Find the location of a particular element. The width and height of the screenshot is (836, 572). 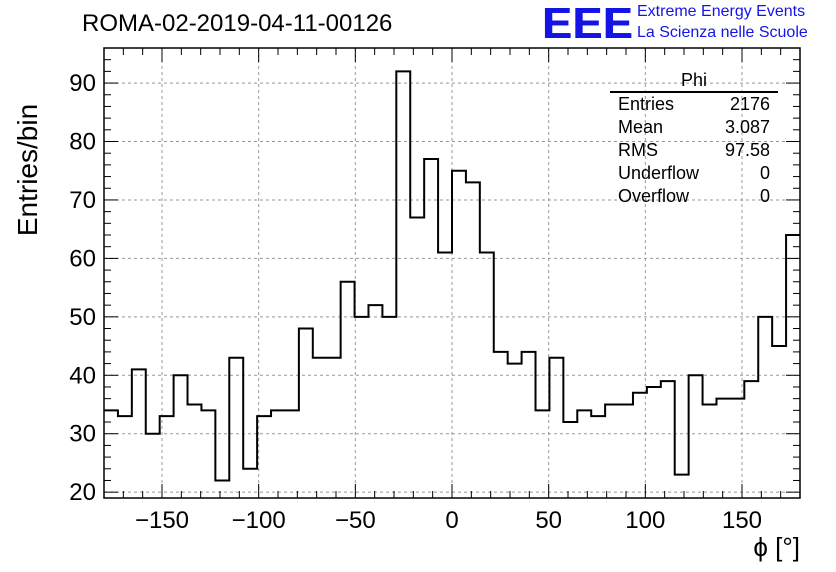

x-tick-label: 150 is located at coordinates (742, 520).